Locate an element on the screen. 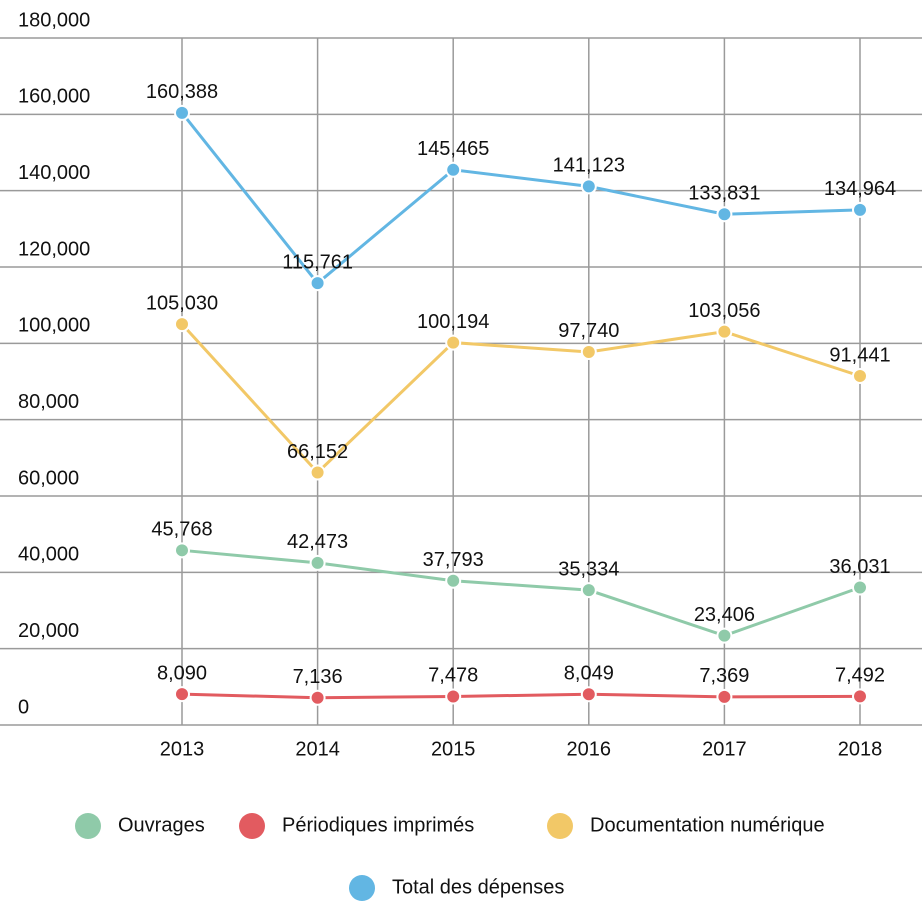 The height and width of the screenshot is (902, 922). data-label: 37,793 is located at coordinates (453, 560).